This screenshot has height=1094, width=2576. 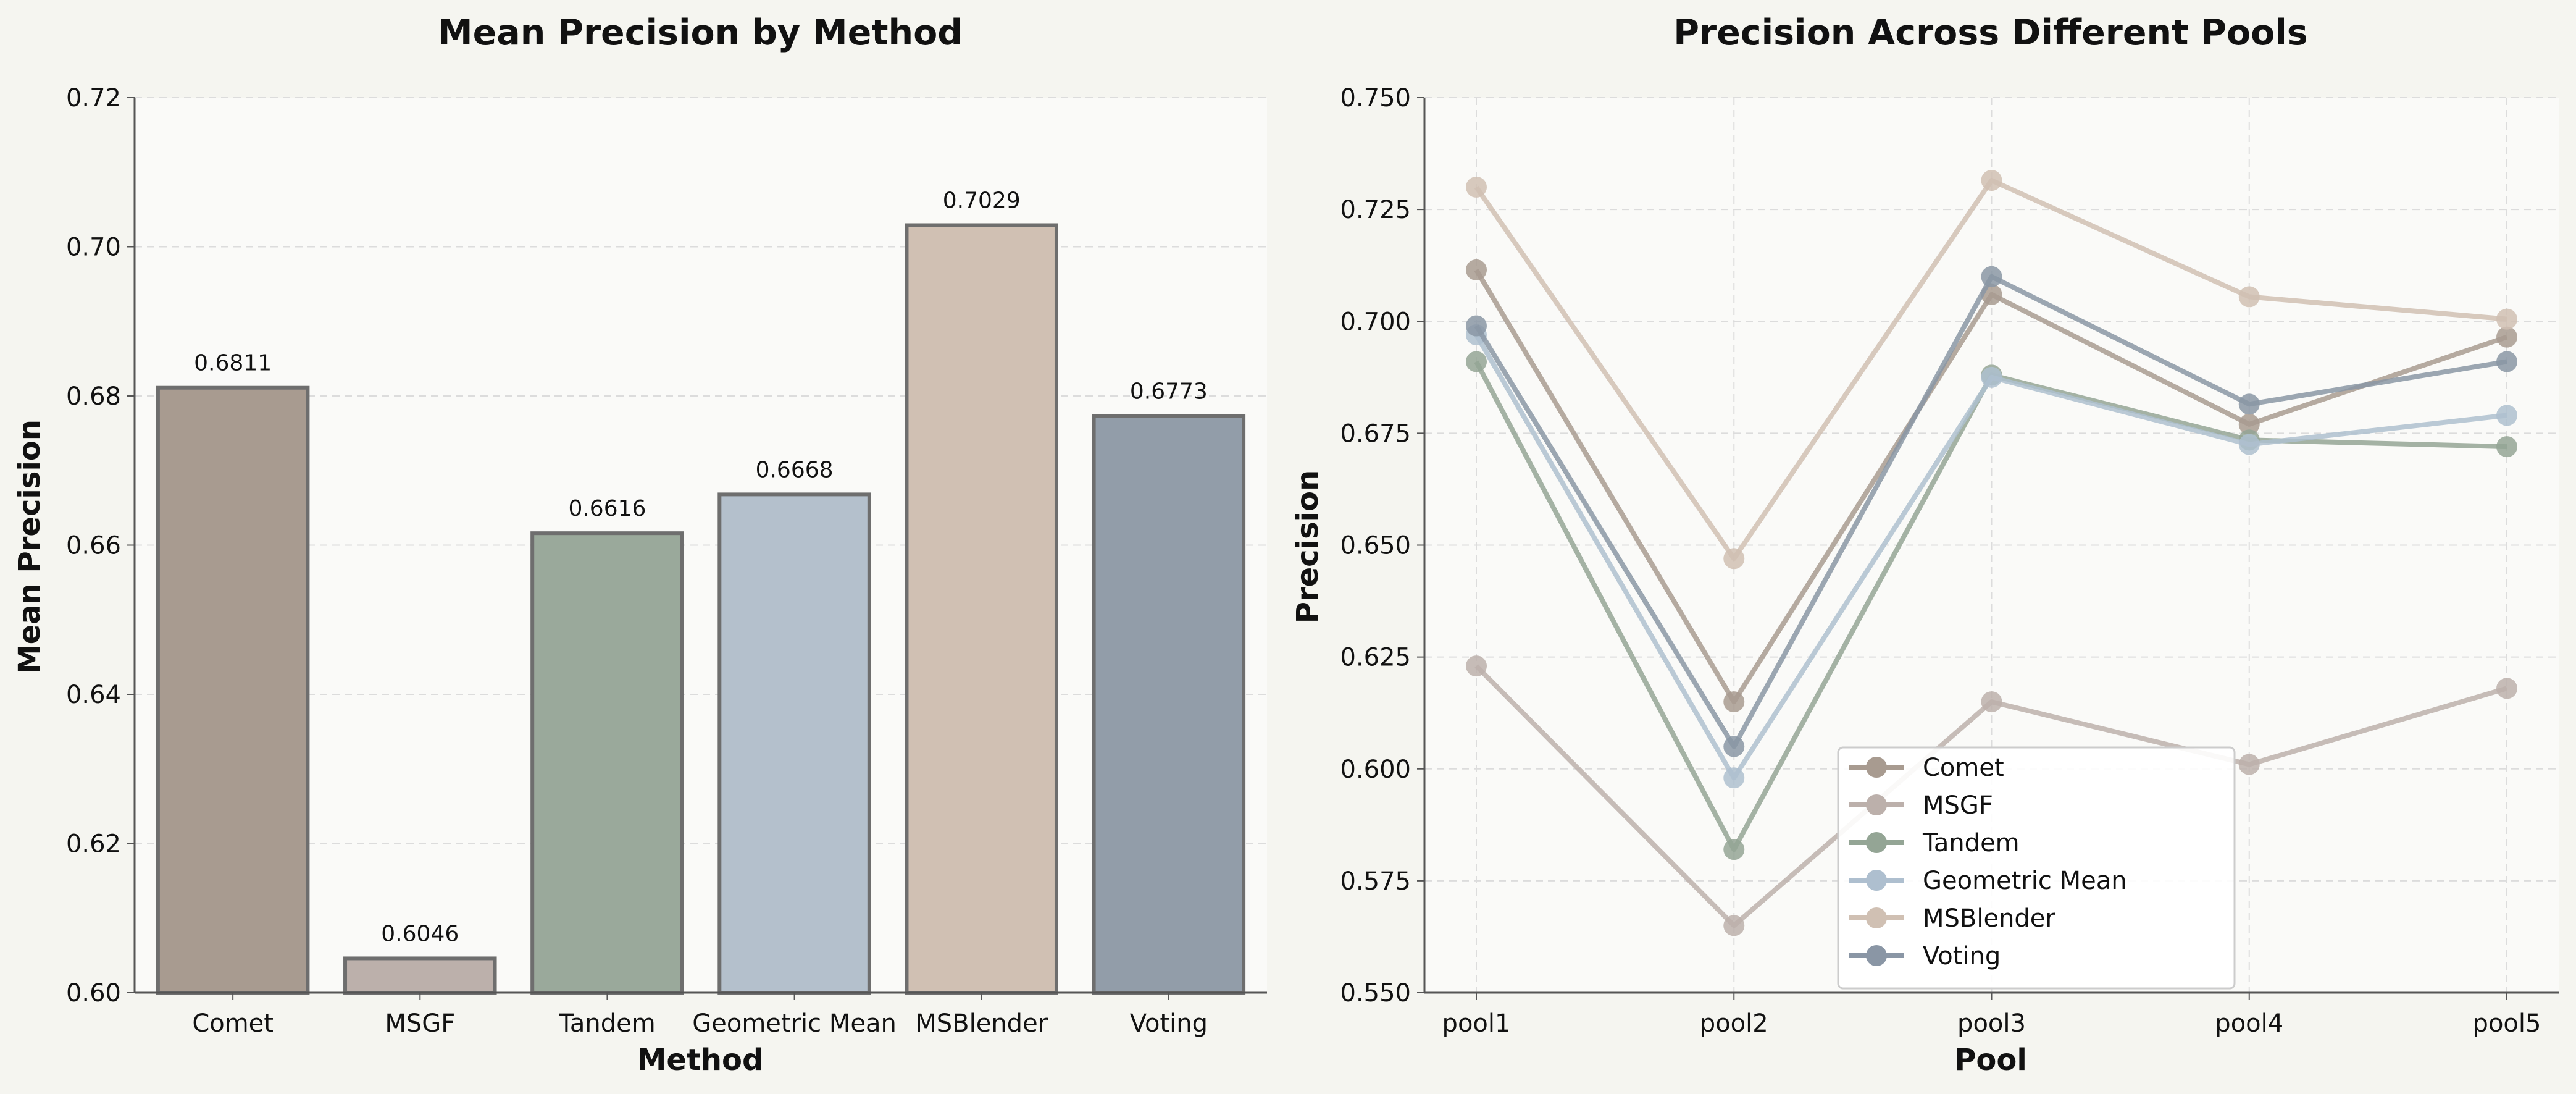 I want to click on line-x-axis-label: Pool, so click(x=1990, y=1060).